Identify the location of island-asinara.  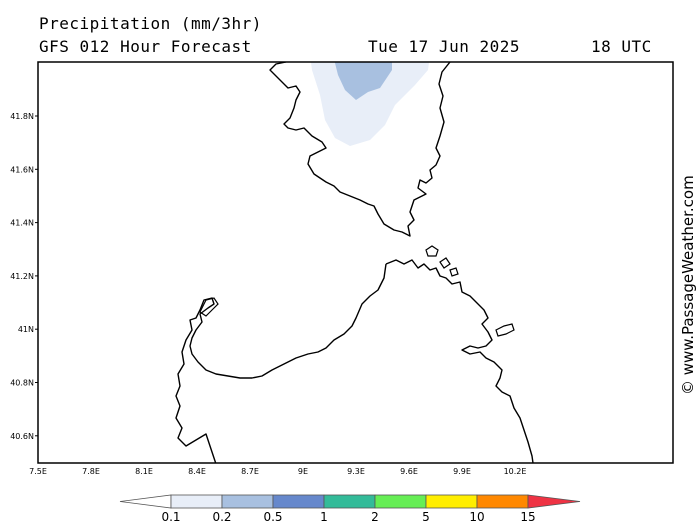
(209, 307).